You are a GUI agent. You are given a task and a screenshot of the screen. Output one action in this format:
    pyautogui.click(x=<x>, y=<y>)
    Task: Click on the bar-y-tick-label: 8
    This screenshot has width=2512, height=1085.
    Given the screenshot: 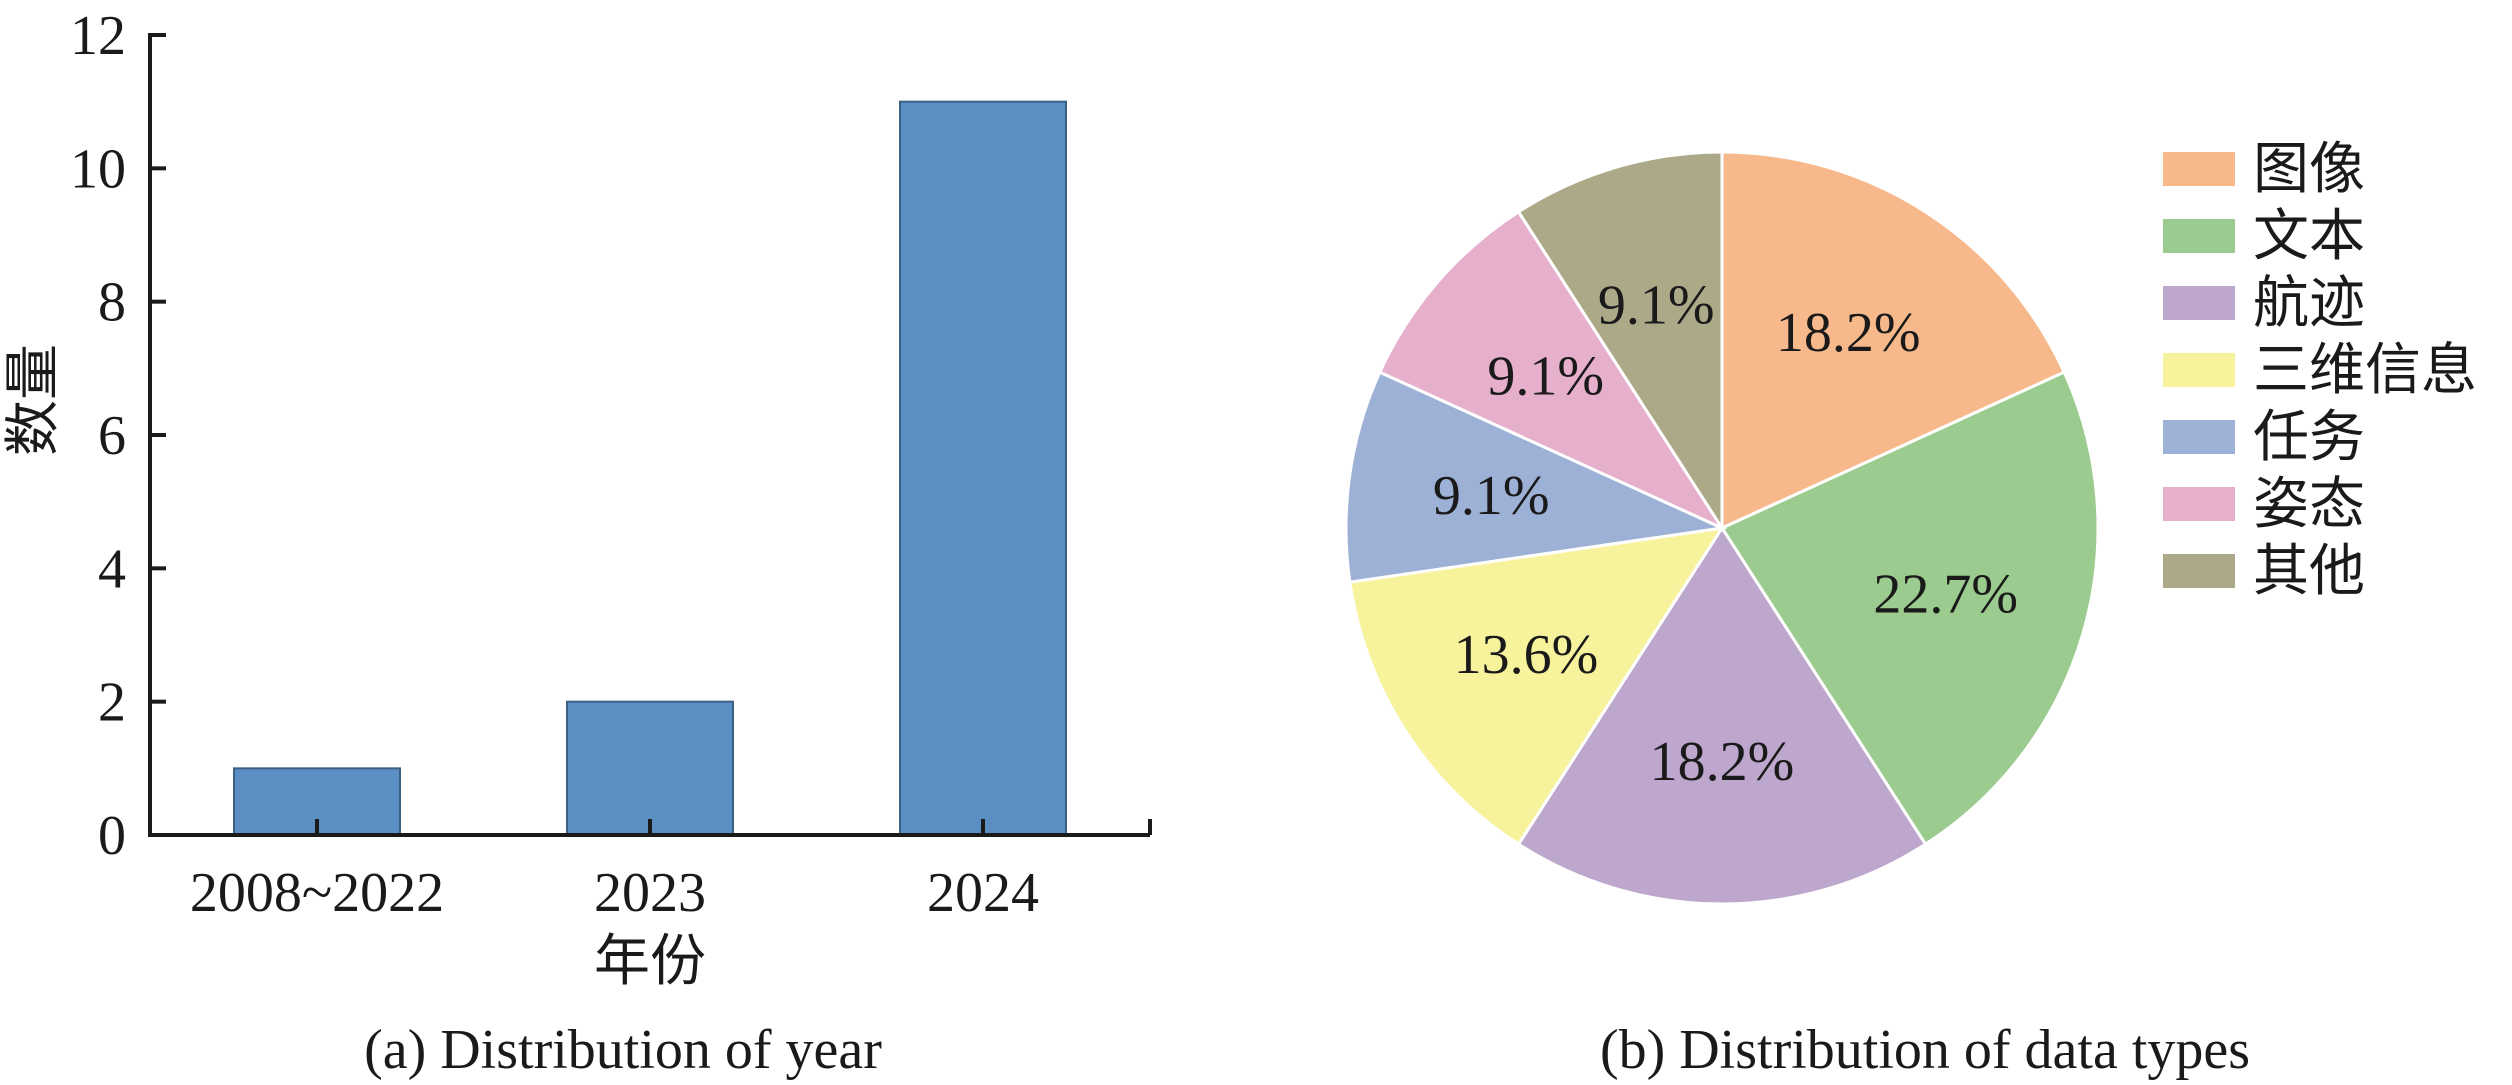 What is the action you would take?
    pyautogui.click(x=112, y=303)
    